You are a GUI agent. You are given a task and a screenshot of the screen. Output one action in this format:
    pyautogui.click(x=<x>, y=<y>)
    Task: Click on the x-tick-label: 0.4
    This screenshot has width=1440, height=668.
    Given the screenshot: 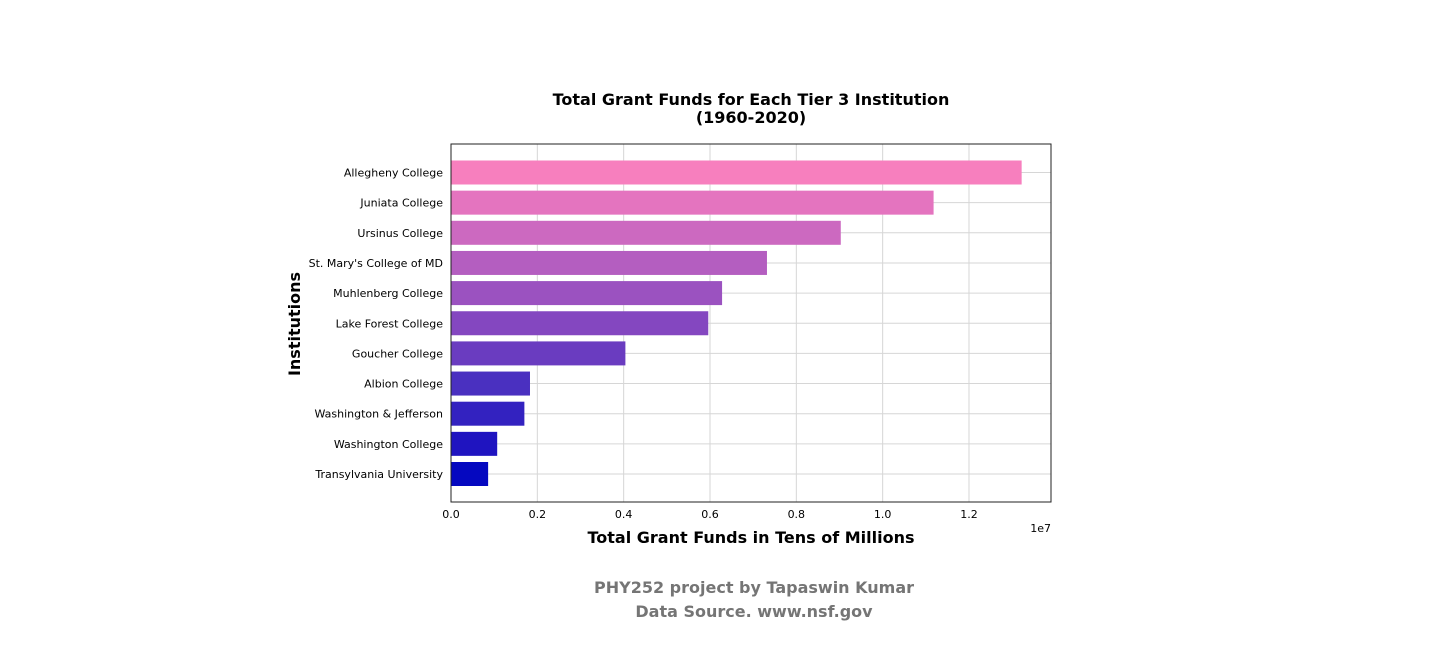 What is the action you would take?
    pyautogui.click(x=624, y=514)
    